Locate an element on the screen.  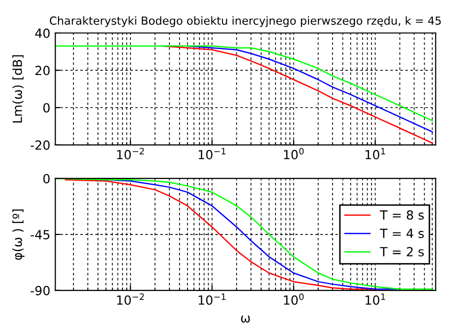
y-tick-label: -45 is located at coordinates (40, 235).